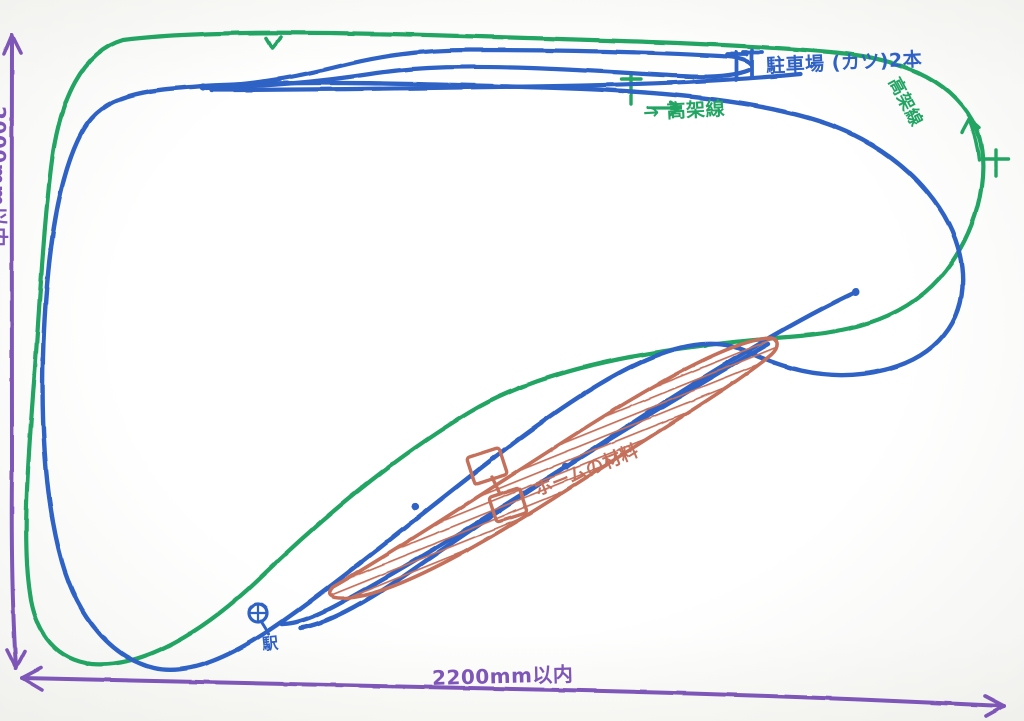 The width and height of the screenshot is (1024, 721). What do you see at coordinates (13, 351) in the screenshot?
I see `dimension-line-vertical` at bounding box center [13, 351].